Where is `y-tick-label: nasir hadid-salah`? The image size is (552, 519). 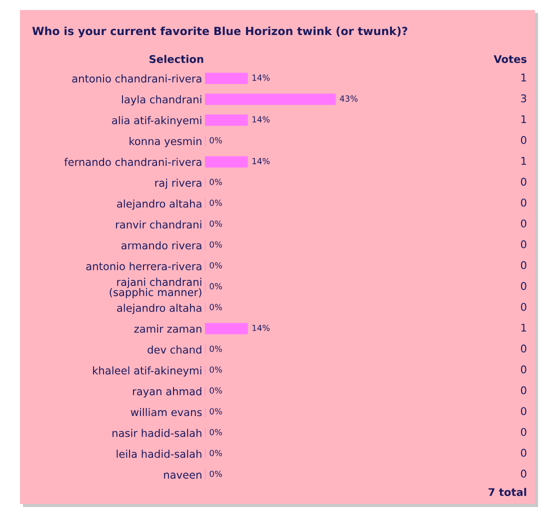 y-tick-label: nasir hadid-salah is located at coordinates (157, 433).